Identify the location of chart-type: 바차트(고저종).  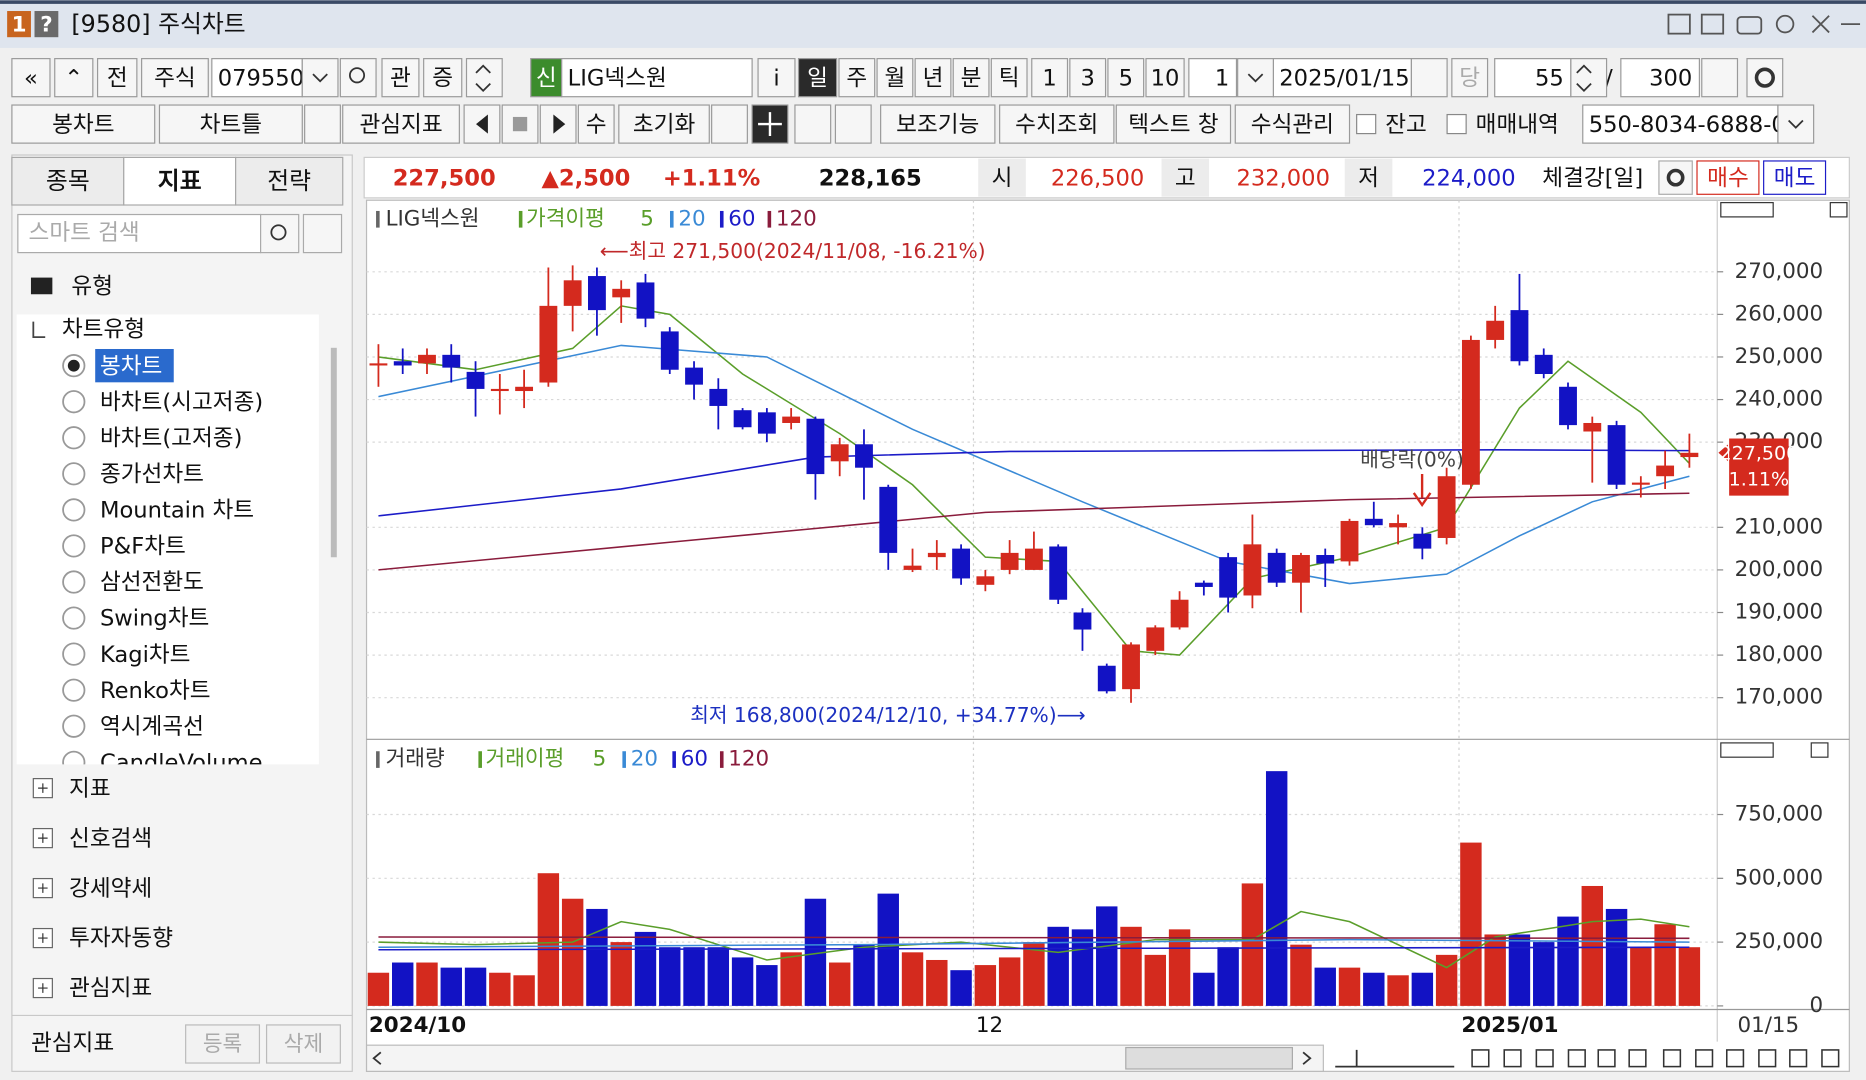
(171, 438).